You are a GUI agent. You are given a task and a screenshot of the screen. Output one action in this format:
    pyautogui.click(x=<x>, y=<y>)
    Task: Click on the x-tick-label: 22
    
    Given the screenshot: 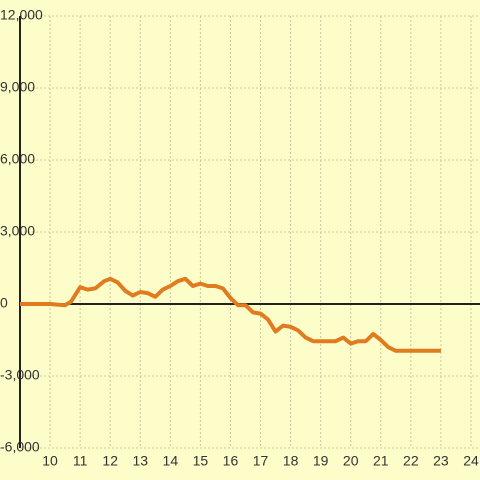 What is the action you would take?
    pyautogui.click(x=411, y=461)
    